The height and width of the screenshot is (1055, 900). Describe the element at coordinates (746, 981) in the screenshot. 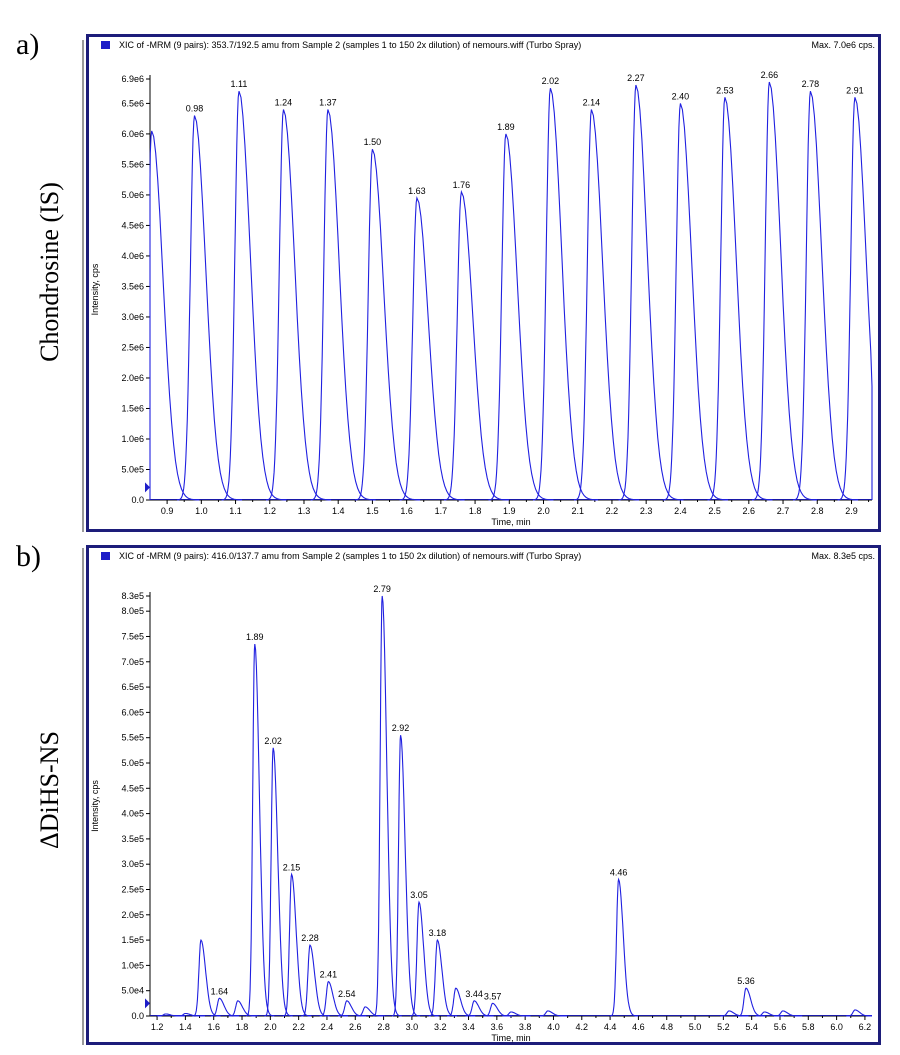

I see `peak-label: 5.36` at that location.